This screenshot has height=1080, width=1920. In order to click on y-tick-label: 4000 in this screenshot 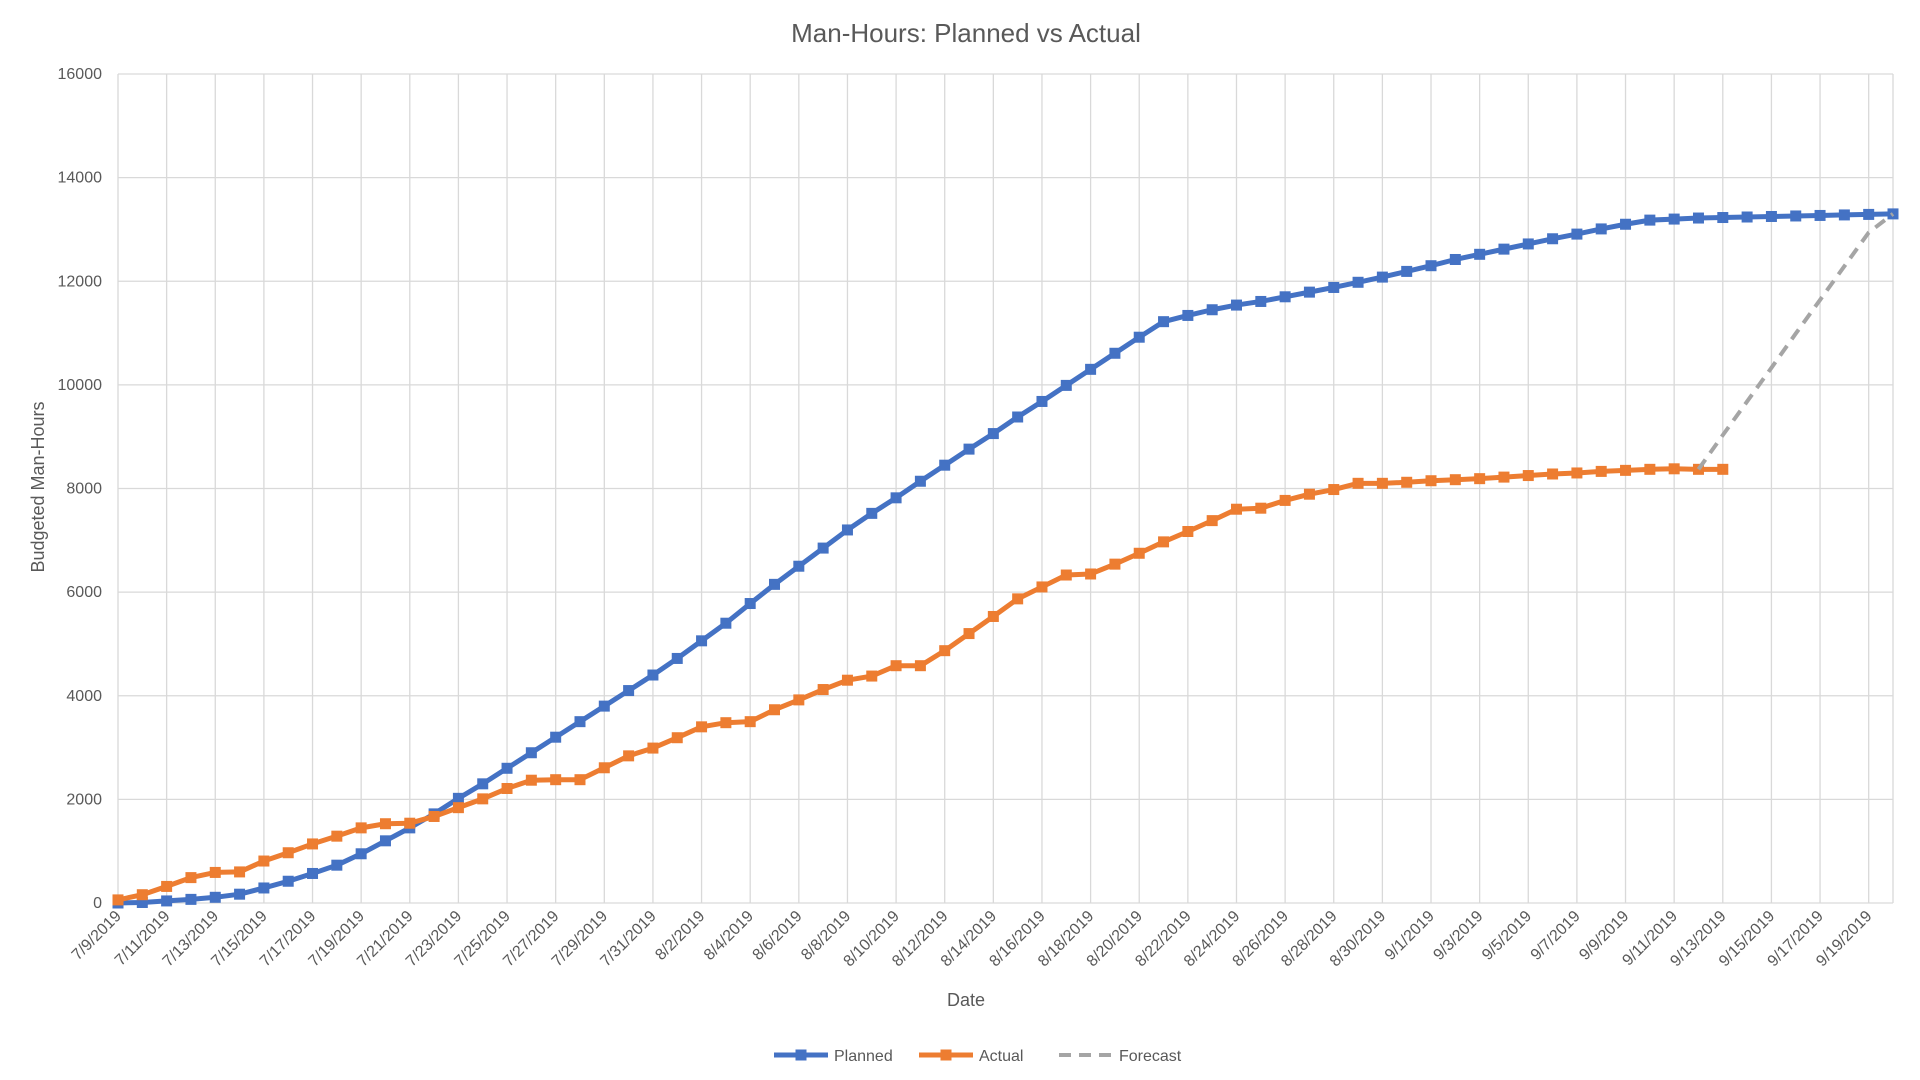, I will do `click(84, 696)`.